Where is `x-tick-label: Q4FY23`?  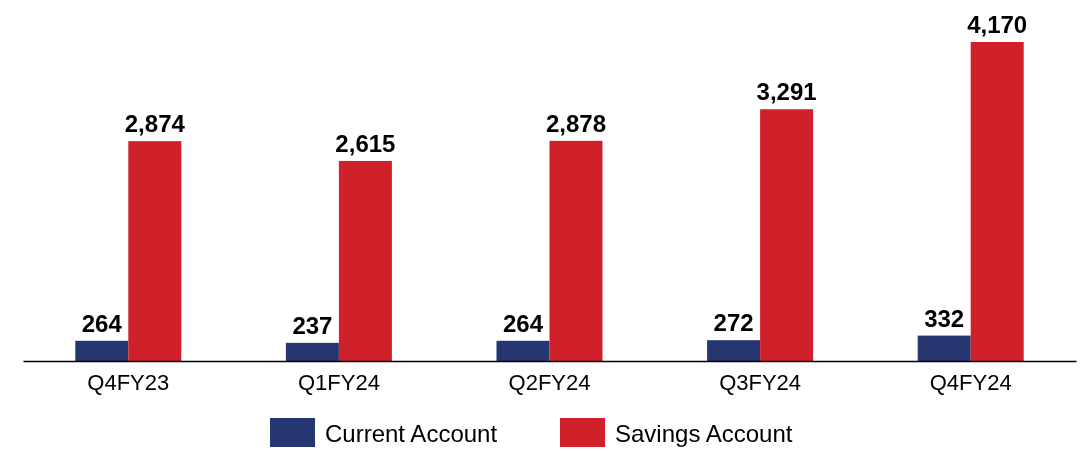
x-tick-label: Q4FY23 is located at coordinates (128, 383).